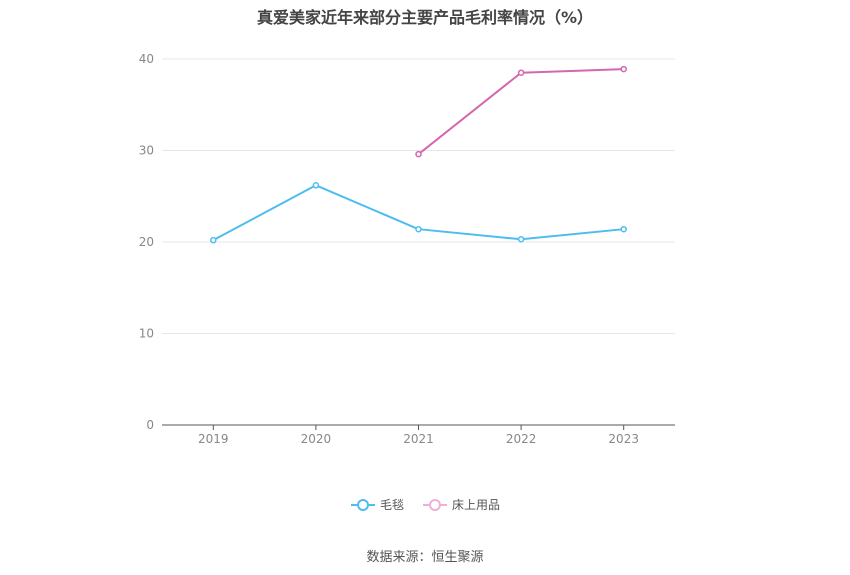  What do you see at coordinates (213, 240) in the screenshot?
I see `data-point-series-1-2019` at bounding box center [213, 240].